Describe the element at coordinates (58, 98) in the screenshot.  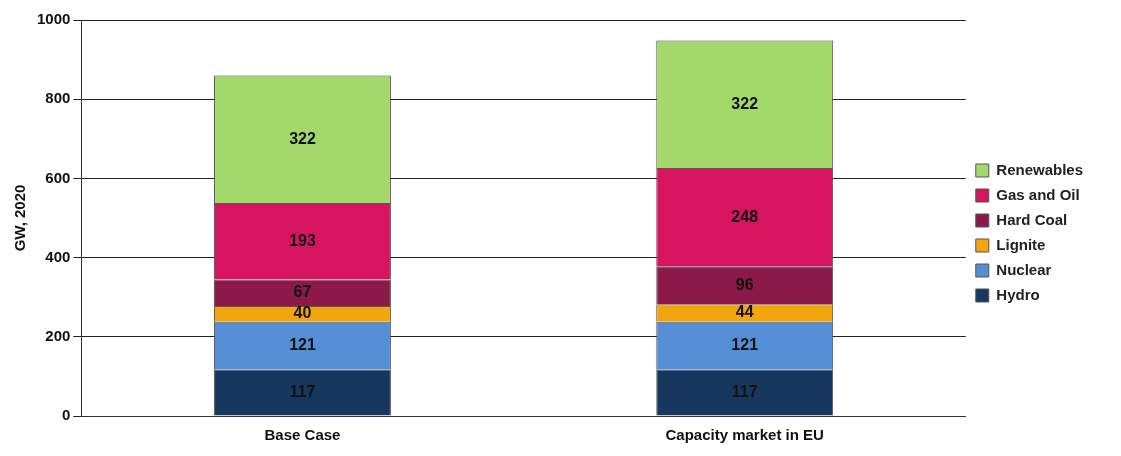
I see `y-tick-label: 800` at that location.